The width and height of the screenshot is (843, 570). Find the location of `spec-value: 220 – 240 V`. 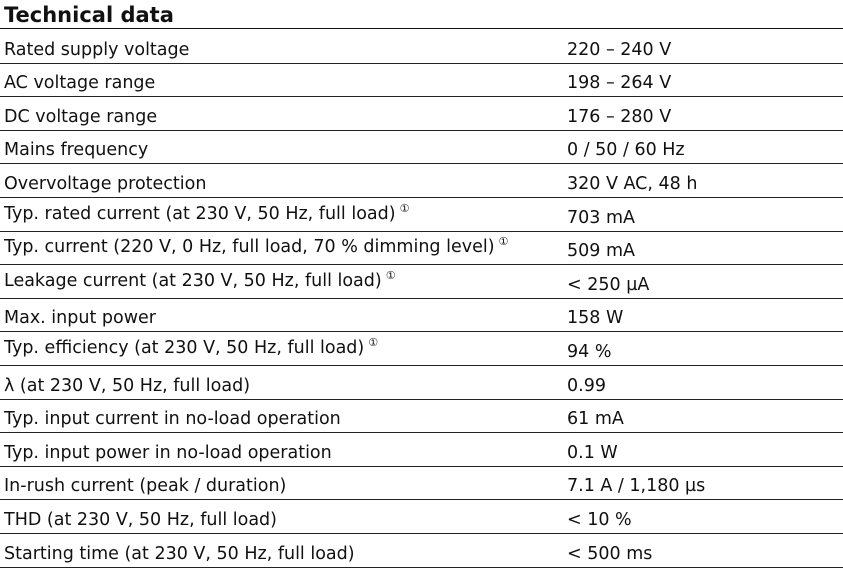

spec-value: 220 – 240 V is located at coordinates (619, 49).